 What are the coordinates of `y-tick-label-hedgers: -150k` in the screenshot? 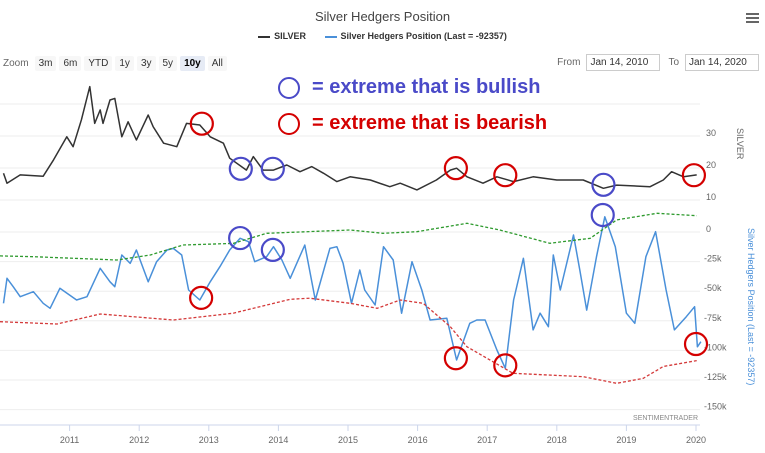 It's located at (715, 407).